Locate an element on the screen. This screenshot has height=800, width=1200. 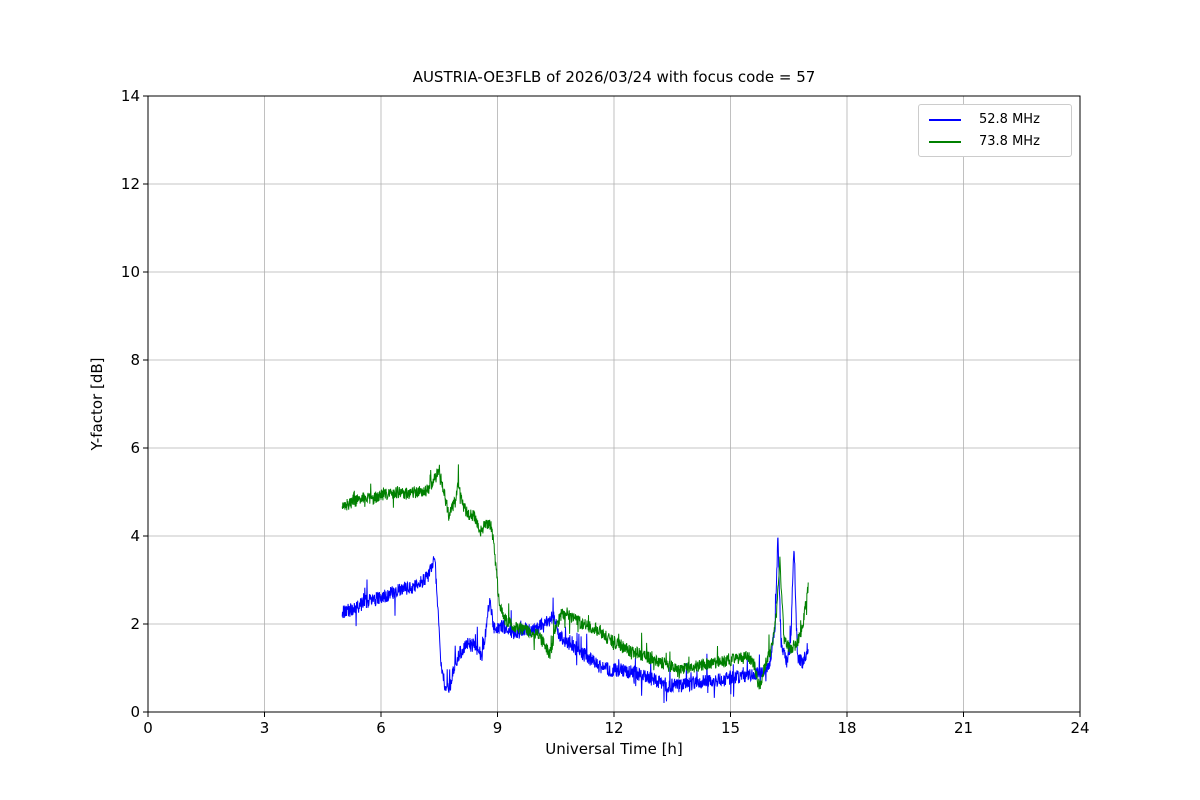
x-tick-label: 6 is located at coordinates (381, 728).